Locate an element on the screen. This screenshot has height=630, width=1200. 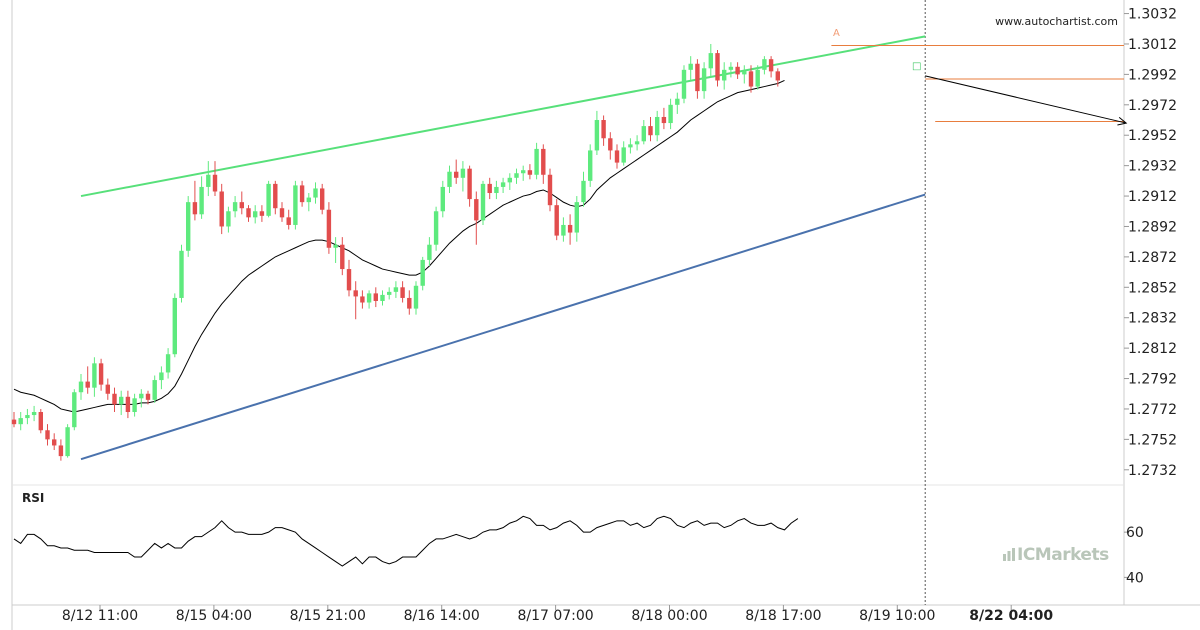
y-tick-label: 1.2772 is located at coordinates (1152, 410).